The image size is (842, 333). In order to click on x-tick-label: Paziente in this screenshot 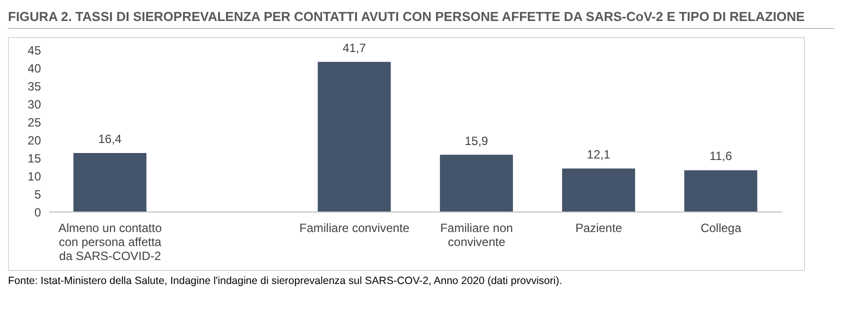, I will do `click(598, 228)`.